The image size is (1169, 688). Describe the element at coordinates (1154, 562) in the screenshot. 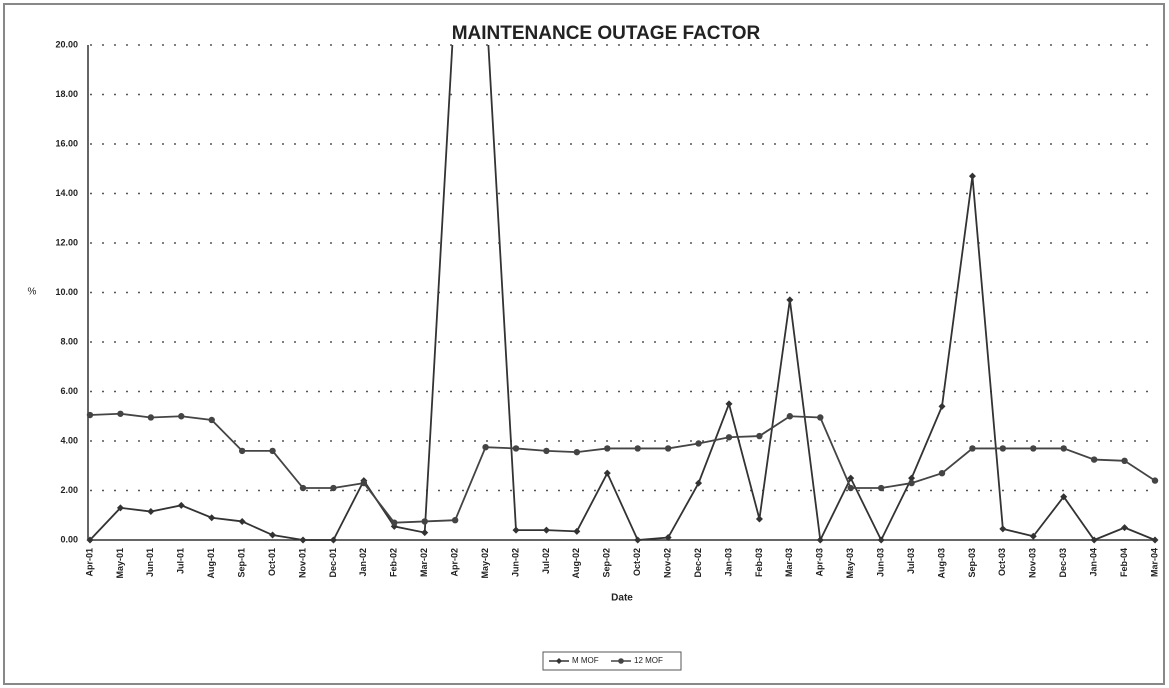

I see `x-tick-label: Mar-04` at that location.